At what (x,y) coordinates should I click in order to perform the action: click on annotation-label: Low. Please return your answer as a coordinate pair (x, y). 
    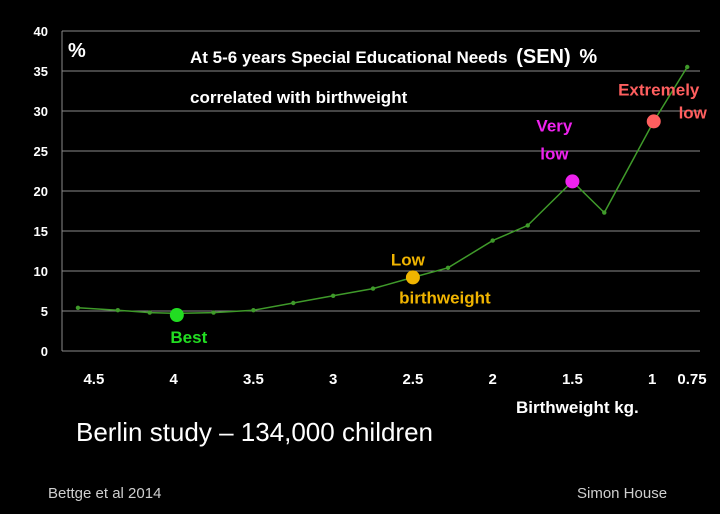
    Looking at the image, I should click on (408, 259).